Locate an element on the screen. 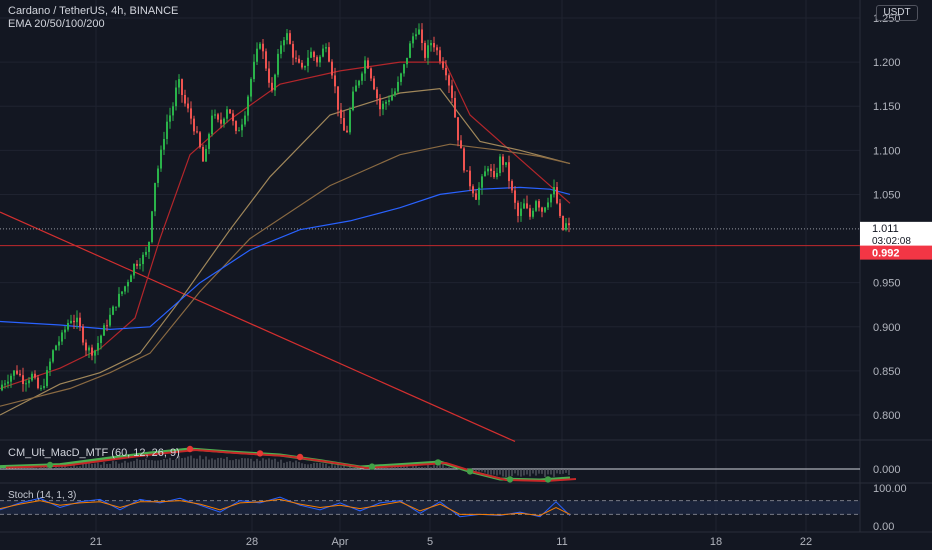 This screenshot has height=550, width=932. currency-unit-badge: USDT is located at coordinates (897, 13).